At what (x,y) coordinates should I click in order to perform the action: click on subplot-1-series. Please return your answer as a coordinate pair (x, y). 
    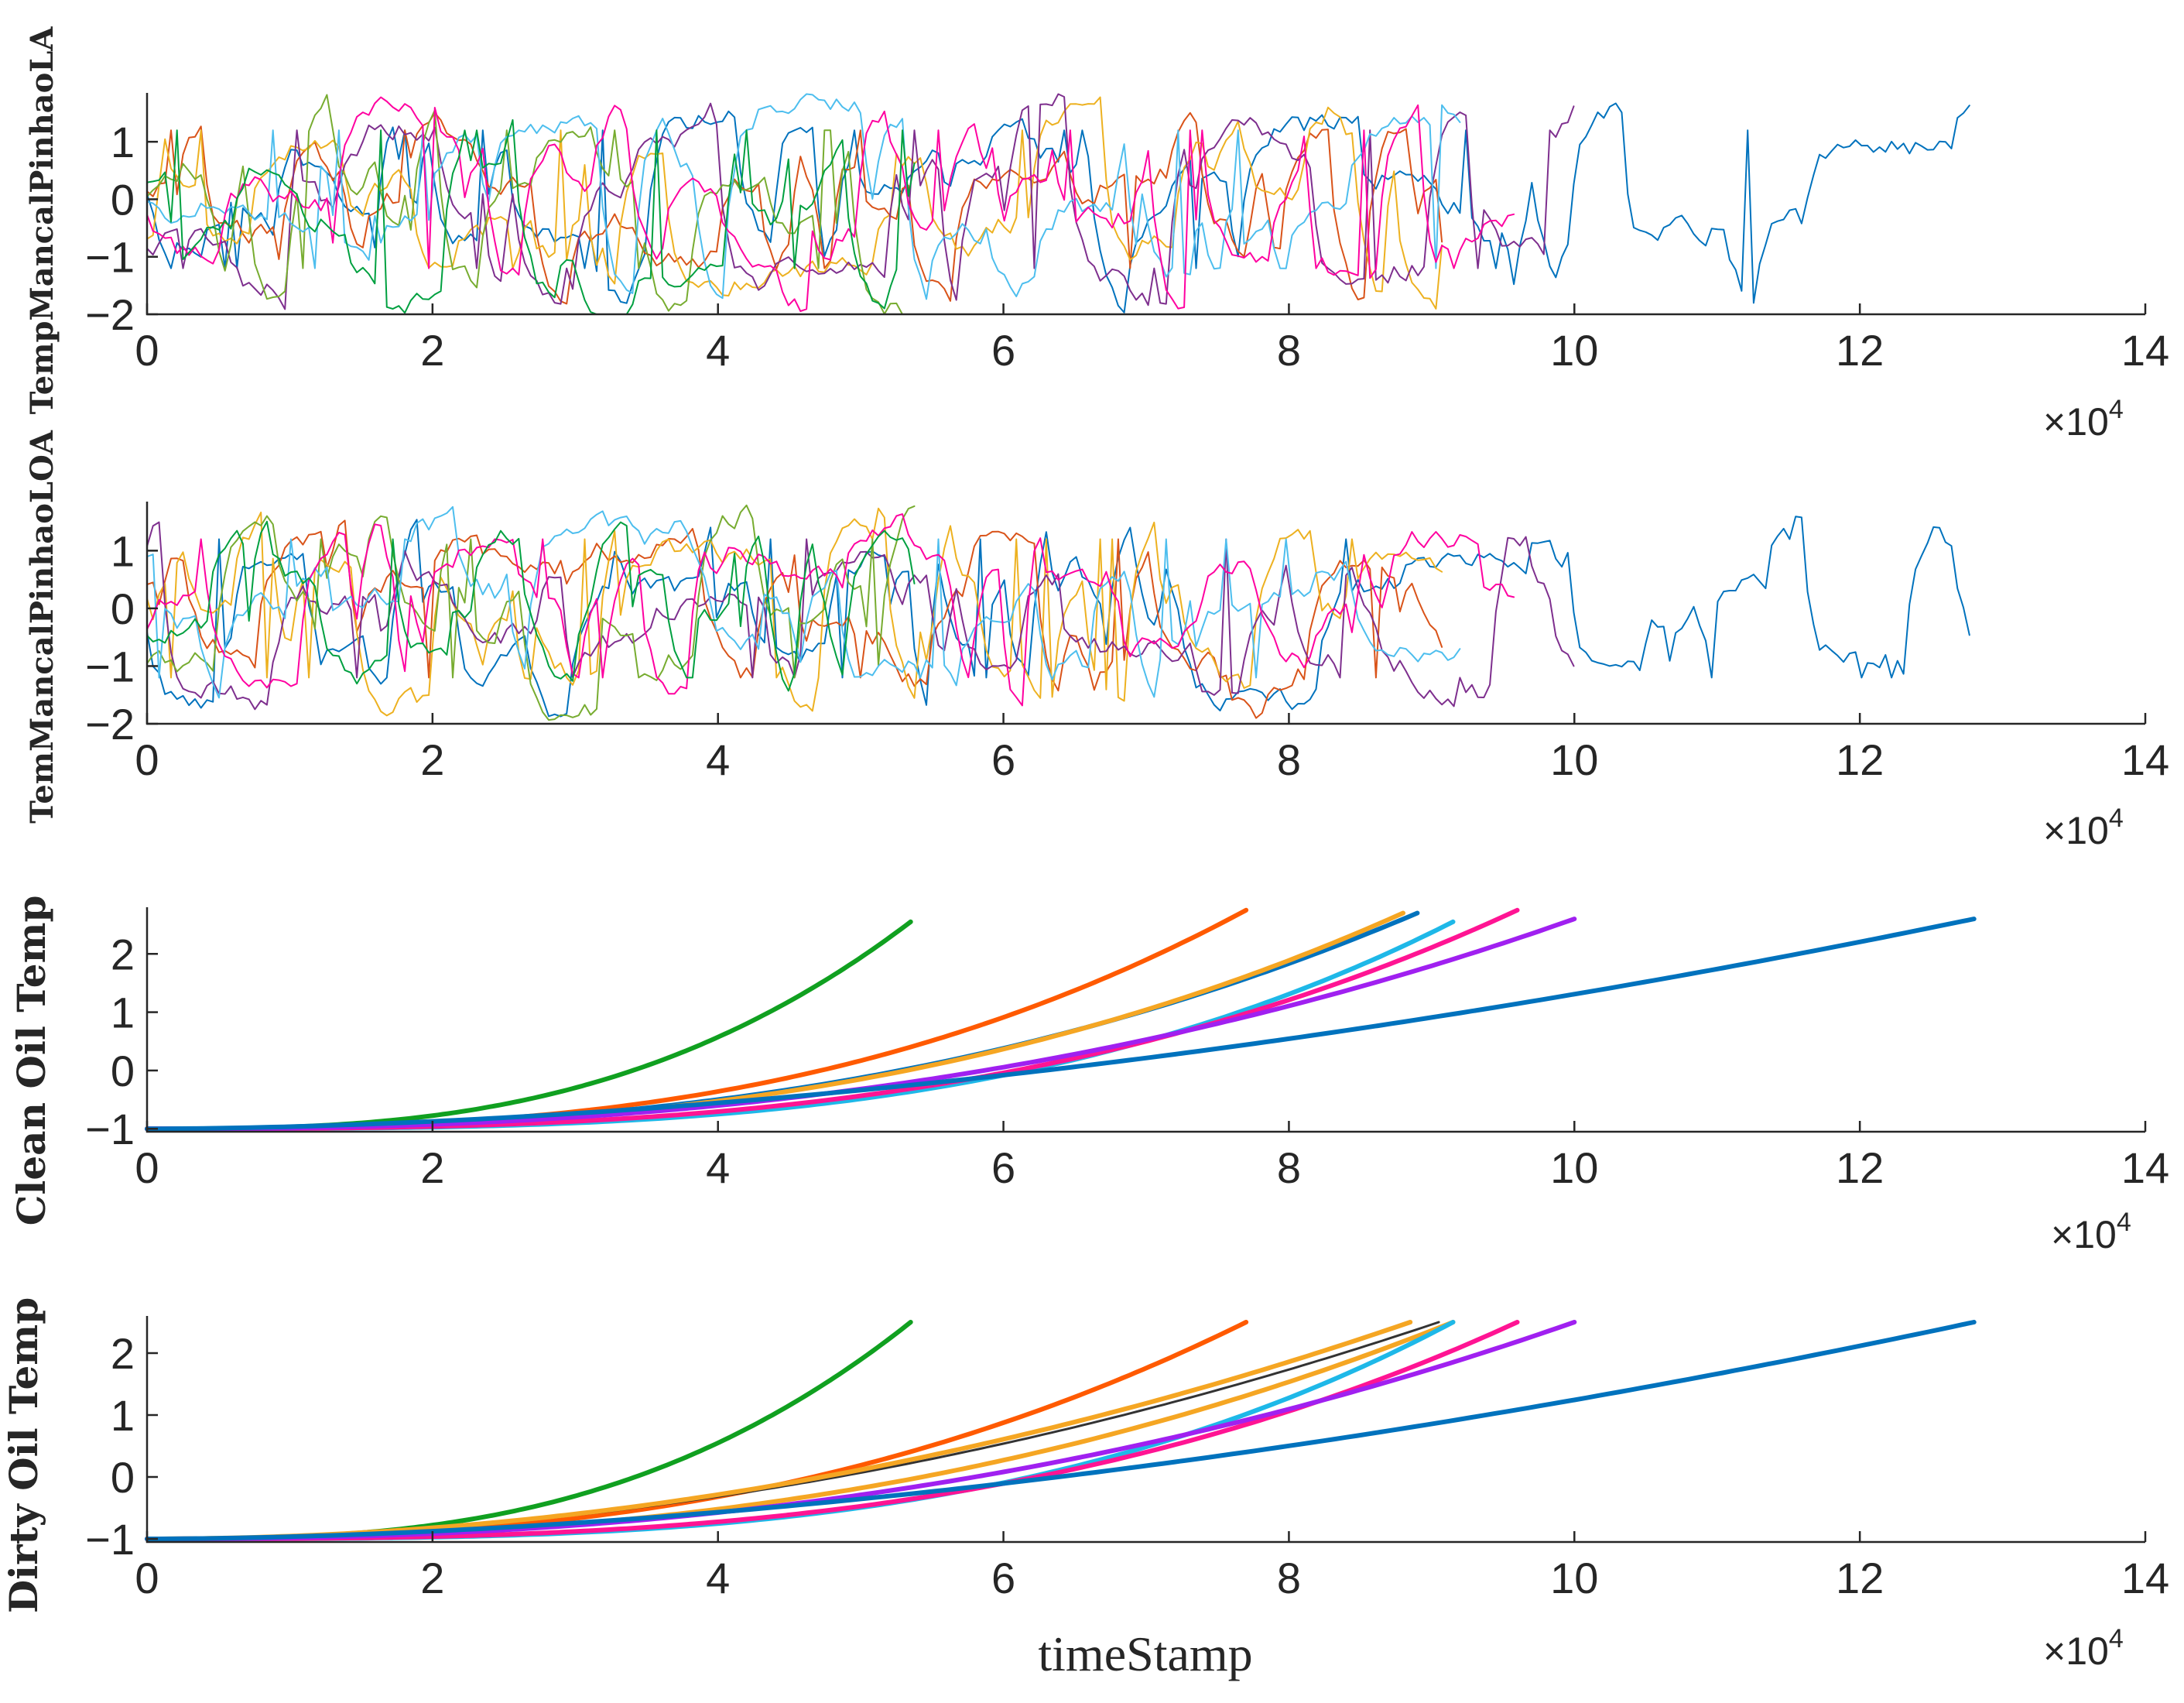
    Looking at the image, I should click on (1058, 204).